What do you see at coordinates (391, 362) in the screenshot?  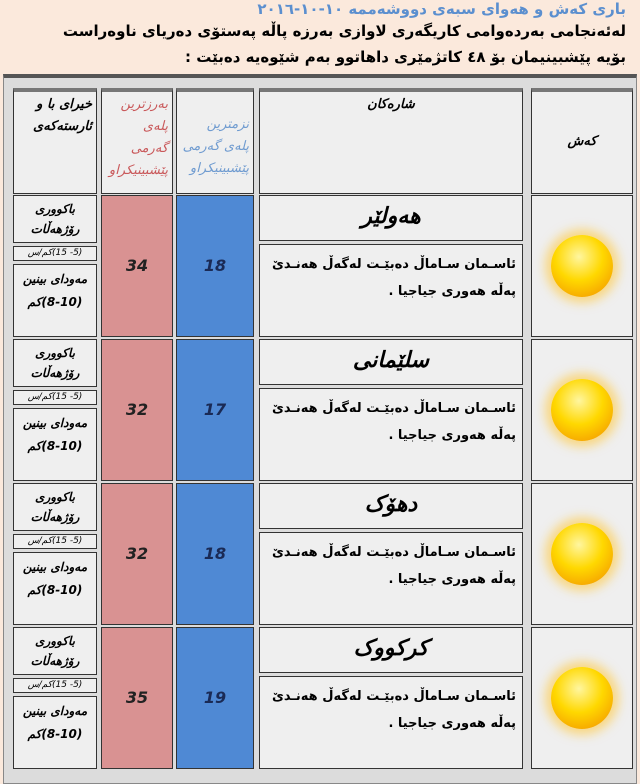 I see `city-name: سلێمانی` at bounding box center [391, 362].